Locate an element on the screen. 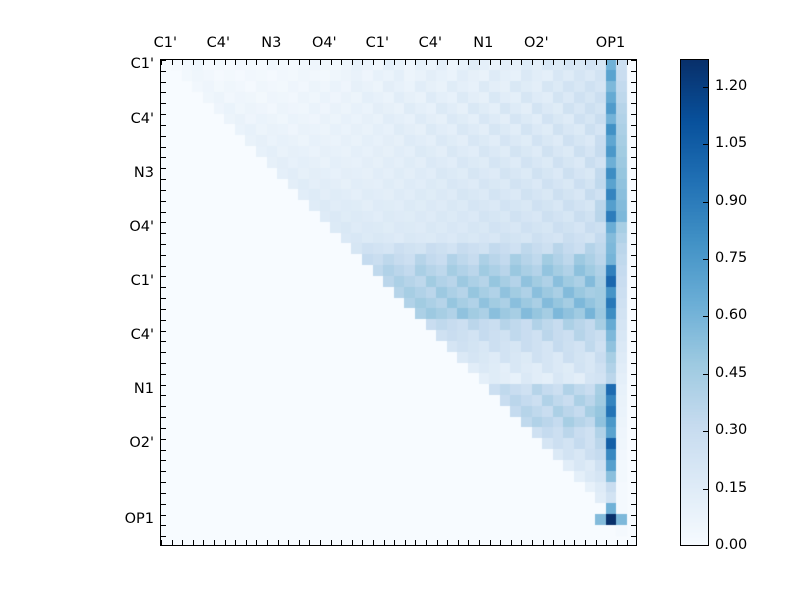  colorbar-tick-label: 0.60 is located at coordinates (731, 315).